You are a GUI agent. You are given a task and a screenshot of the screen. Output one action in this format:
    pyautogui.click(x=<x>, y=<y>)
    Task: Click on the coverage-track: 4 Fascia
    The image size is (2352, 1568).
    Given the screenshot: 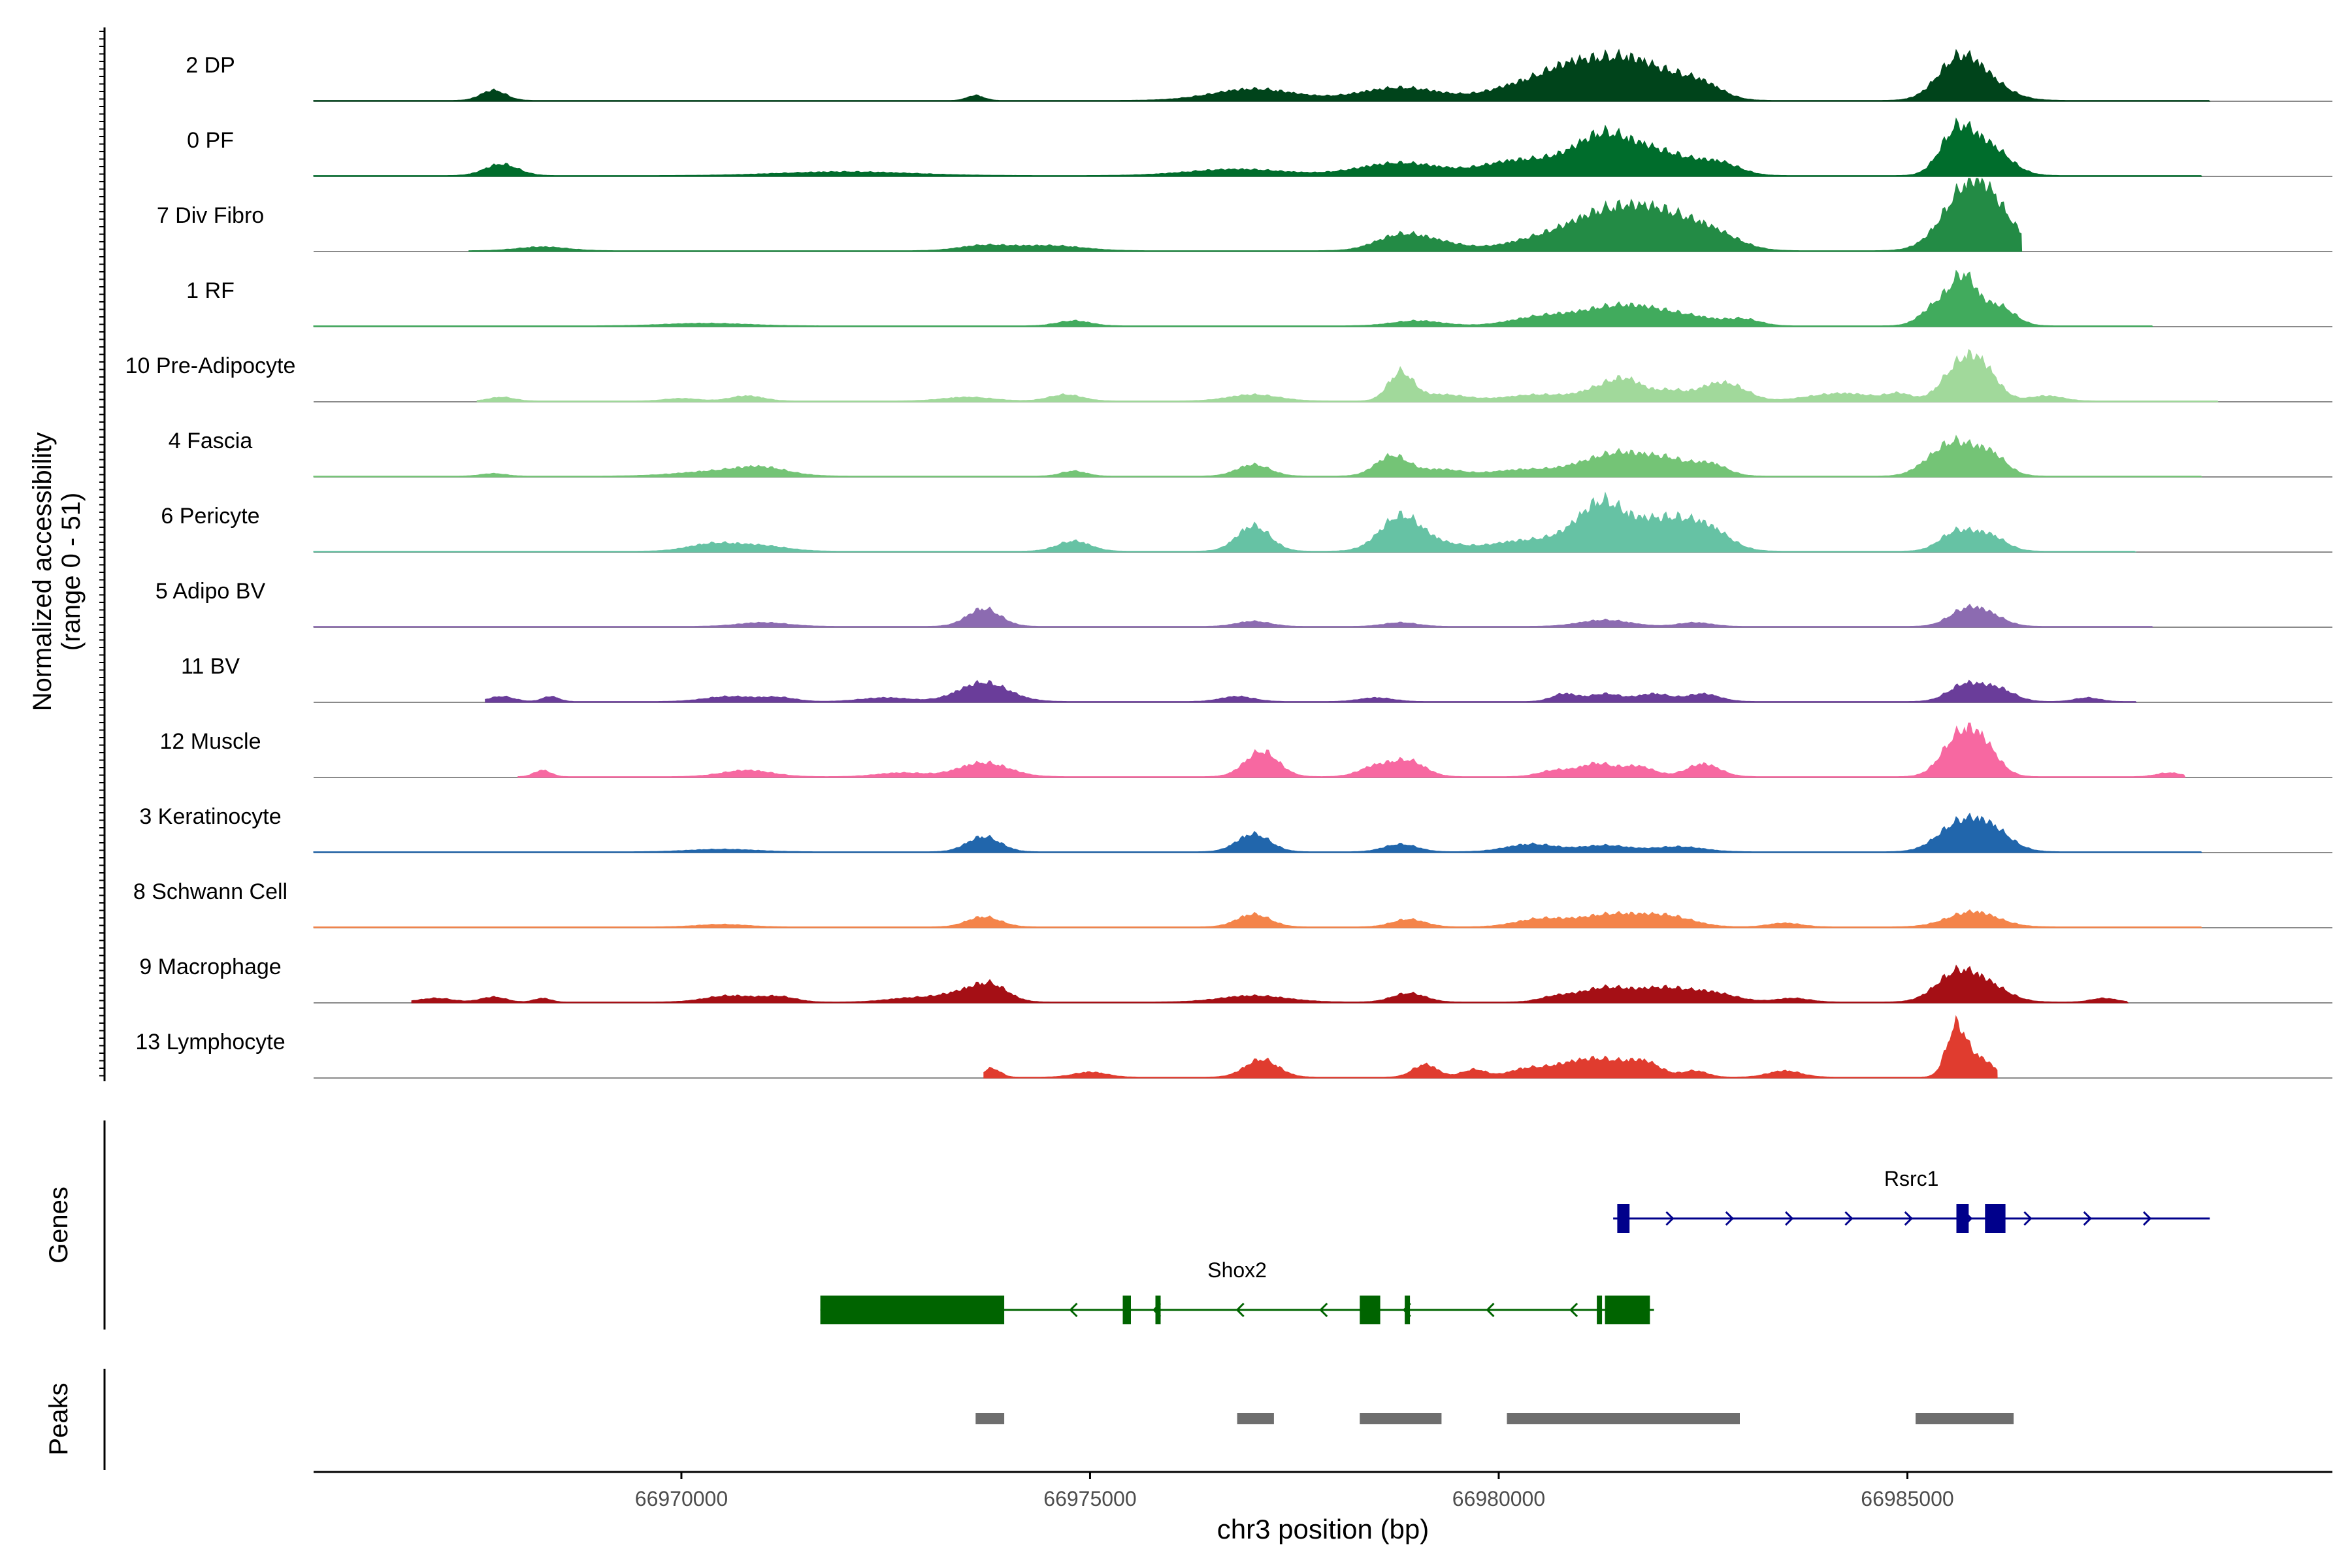 What is the action you would take?
    pyautogui.click(x=1250, y=453)
    